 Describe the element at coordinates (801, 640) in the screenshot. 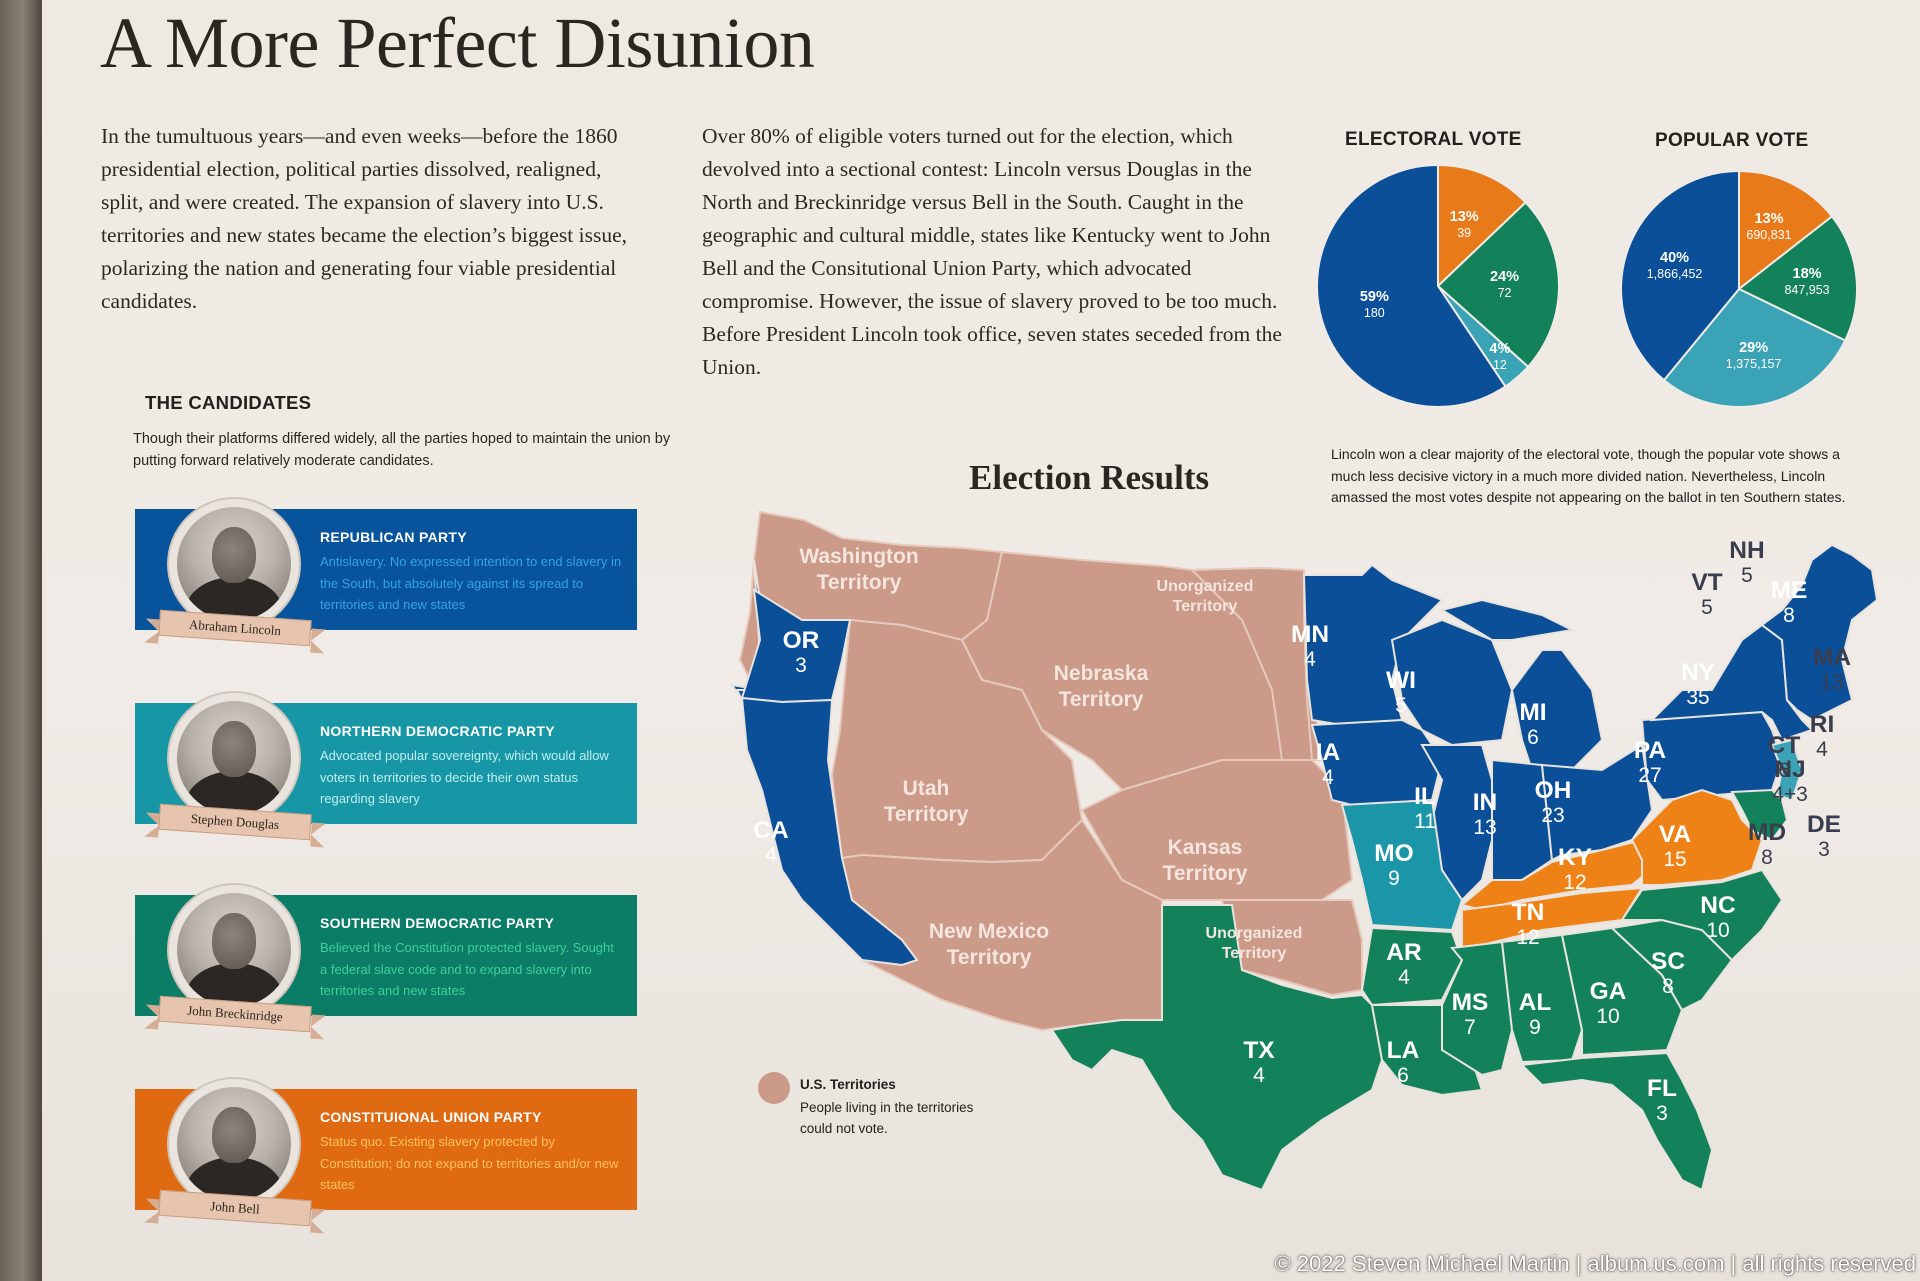

I see `state-abbr: OR` at that location.